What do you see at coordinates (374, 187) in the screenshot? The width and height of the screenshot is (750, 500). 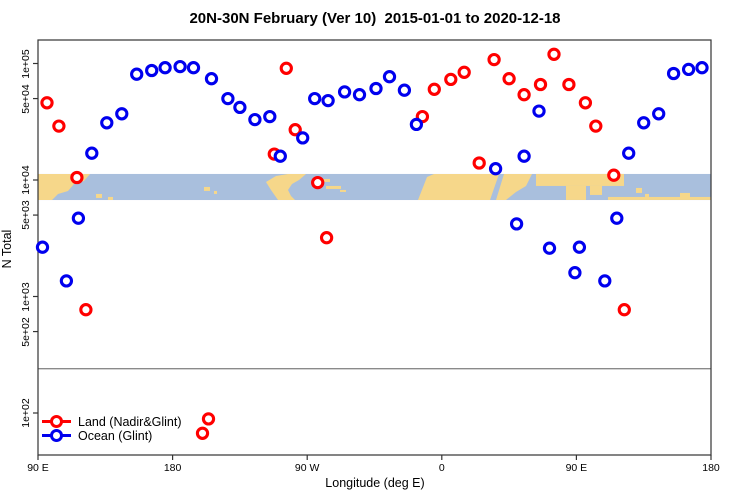 I see `map-band` at bounding box center [374, 187].